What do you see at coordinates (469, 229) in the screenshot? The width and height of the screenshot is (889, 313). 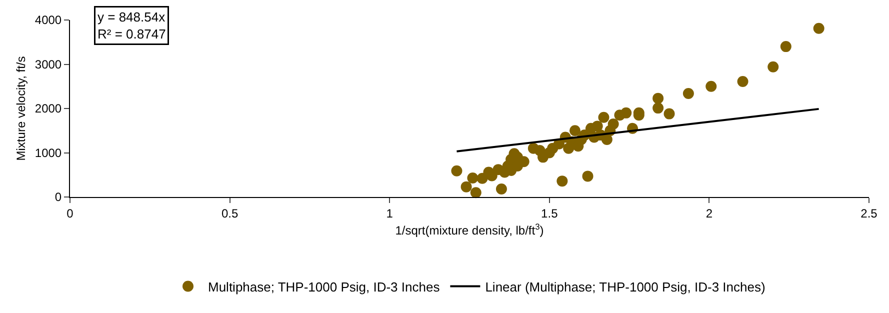 I see `x-axis-title: 1/sqrt(mixture density, lb/ft$^{3}$)` at bounding box center [469, 229].